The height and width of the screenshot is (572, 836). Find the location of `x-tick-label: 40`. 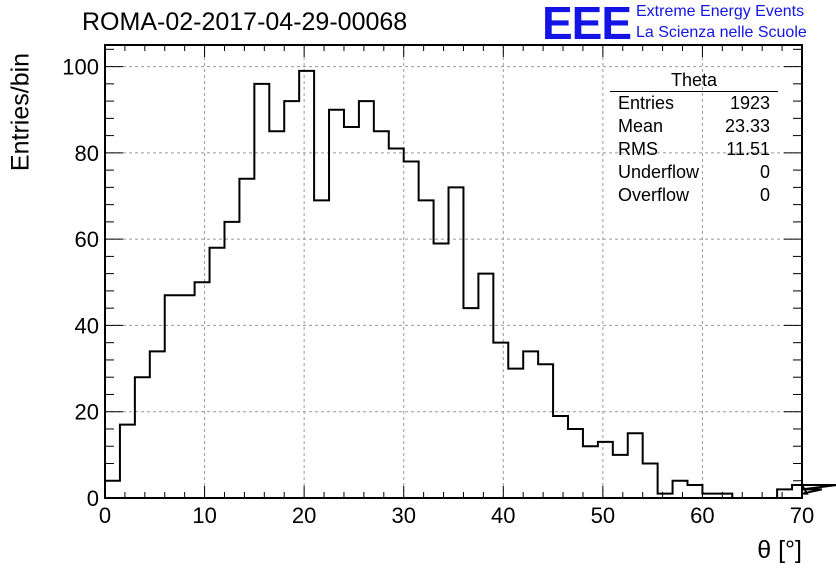

x-tick-label: 40 is located at coordinates (503, 515).